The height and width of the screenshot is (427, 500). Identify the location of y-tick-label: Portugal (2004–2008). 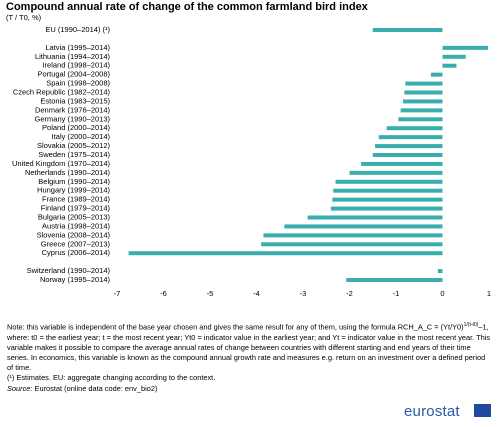
(73, 74).